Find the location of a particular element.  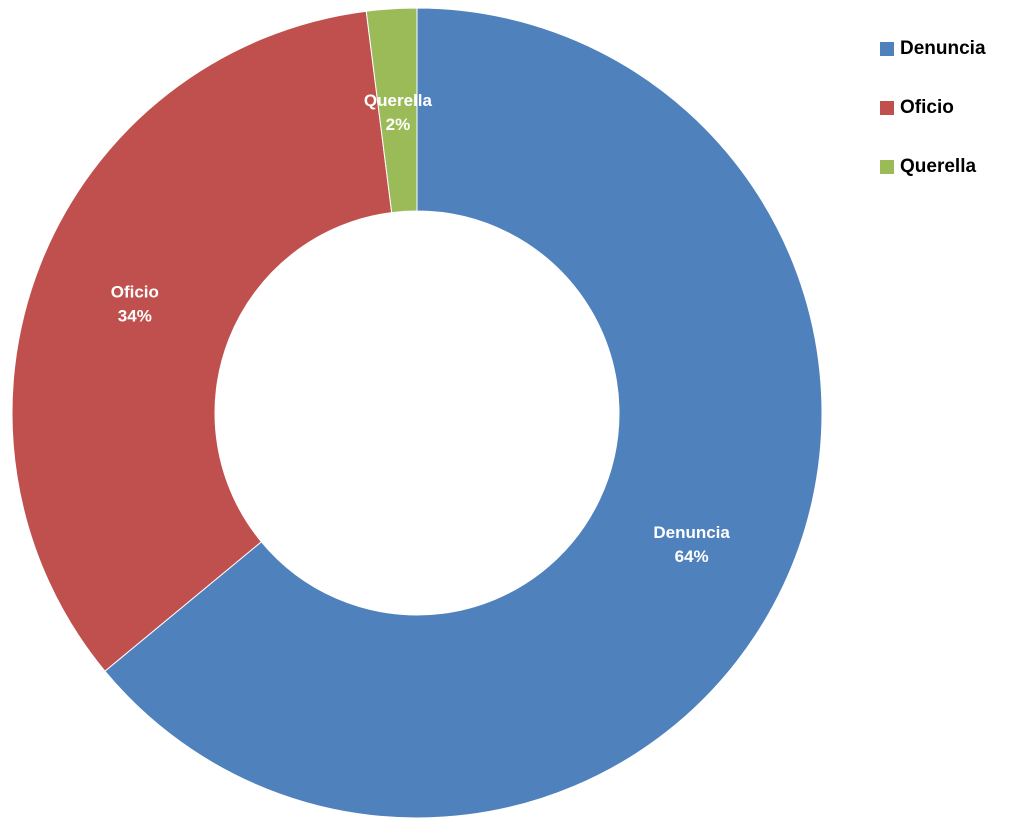

slice-label-oficio: Oficio 34% is located at coordinates (135, 303).